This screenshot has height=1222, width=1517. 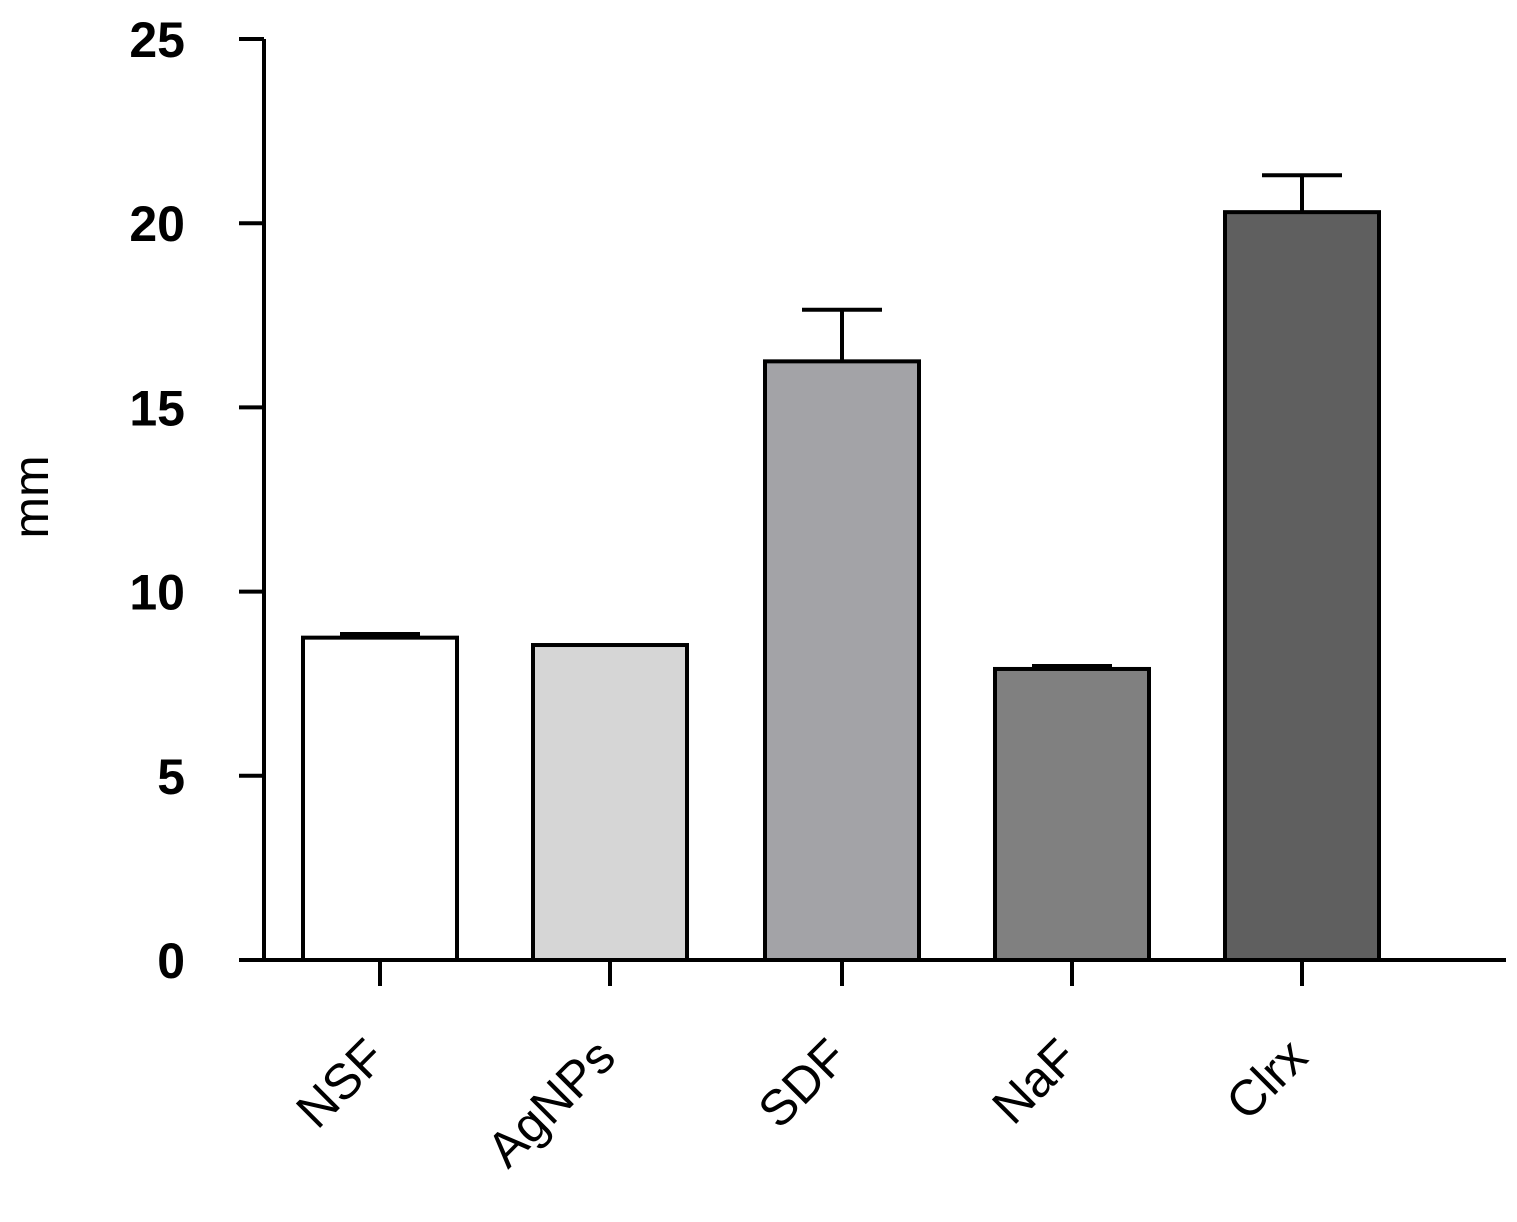 What do you see at coordinates (551, 1103) in the screenshot?
I see `x-tick-label-agnps: AgNPs` at bounding box center [551, 1103].